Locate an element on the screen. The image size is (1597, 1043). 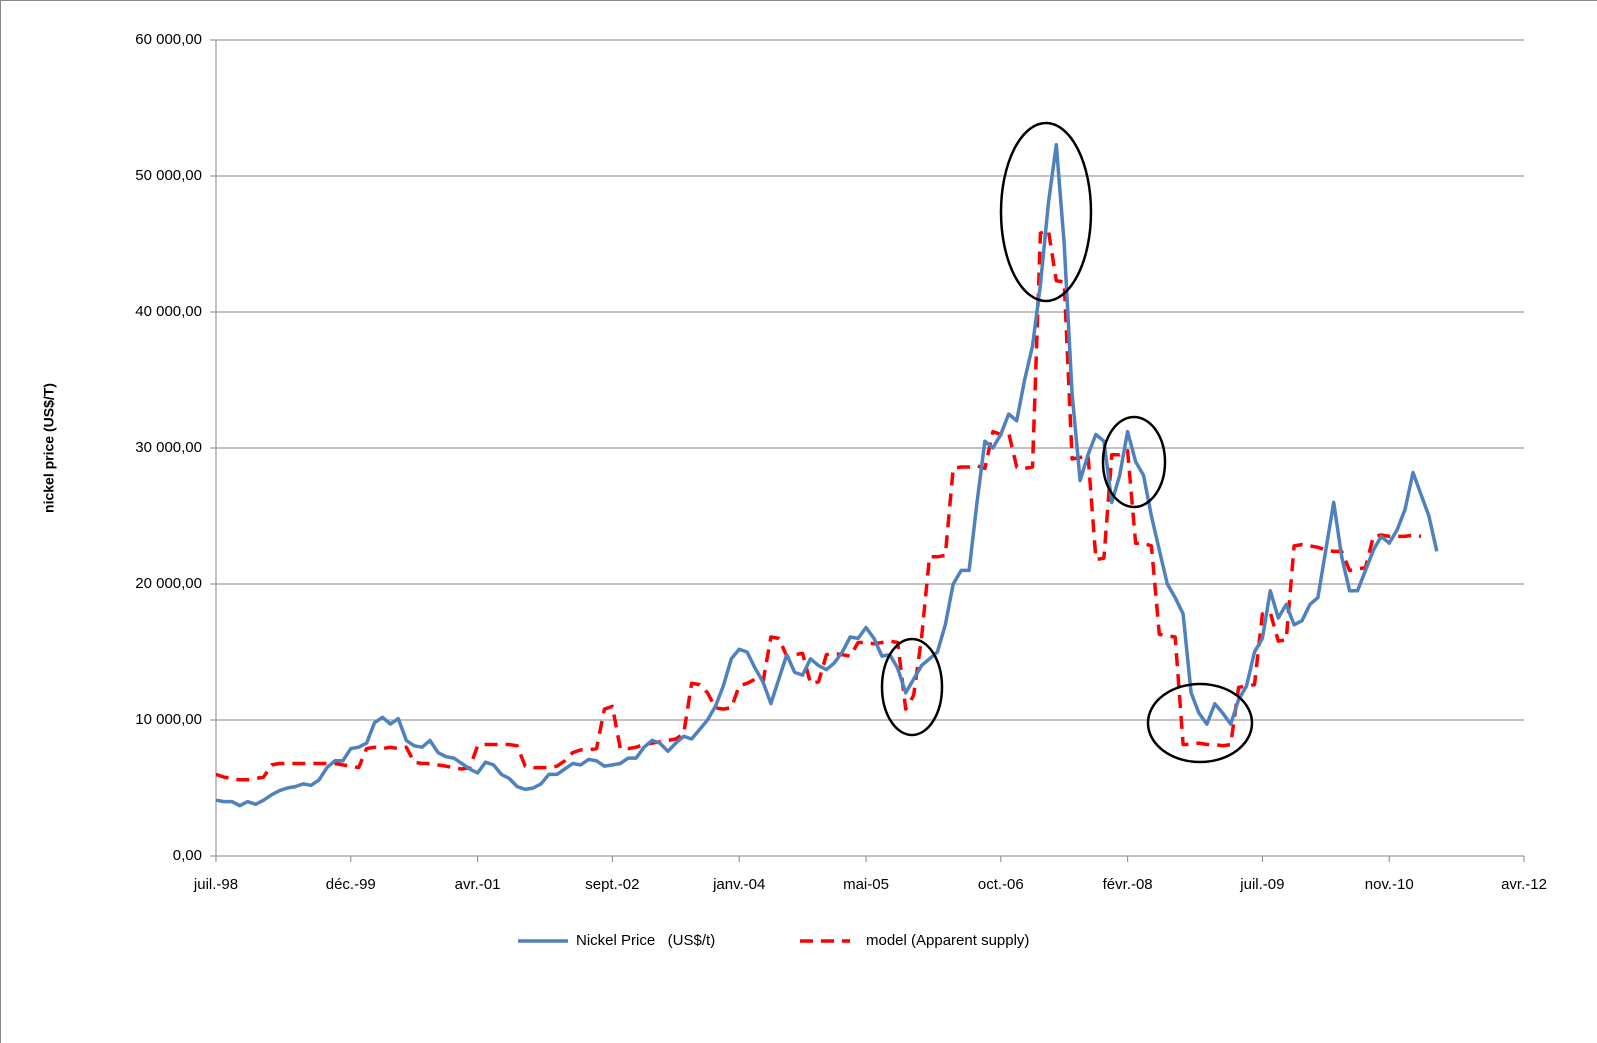
y-tick-label: 10 000,00 is located at coordinates (168, 719).